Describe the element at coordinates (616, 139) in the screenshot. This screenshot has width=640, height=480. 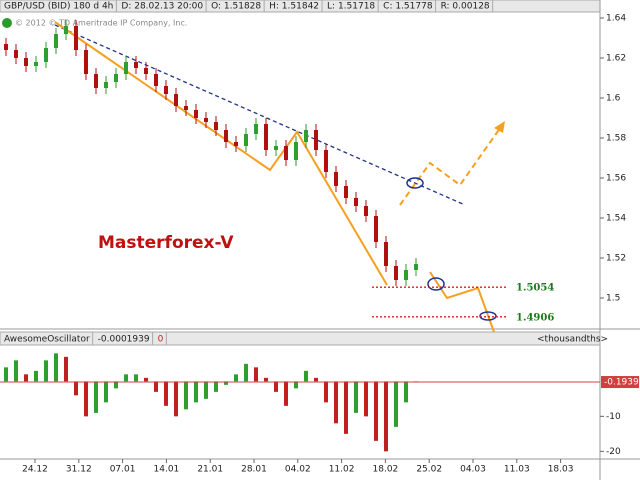
I see `y-tick-label: 1.58` at that location.